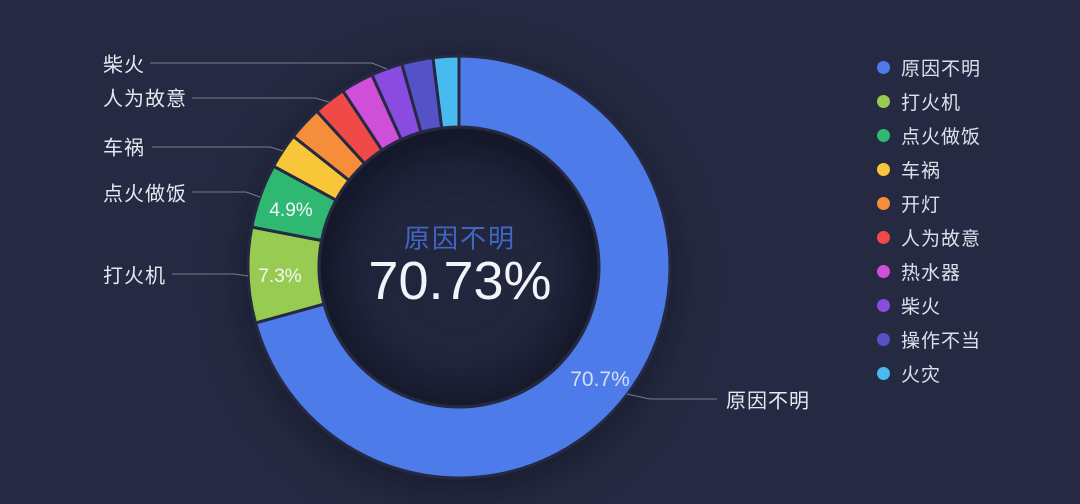 This screenshot has height=504, width=1080. I want to click on legend-label-dahuoji: 打火机, so click(931, 103).